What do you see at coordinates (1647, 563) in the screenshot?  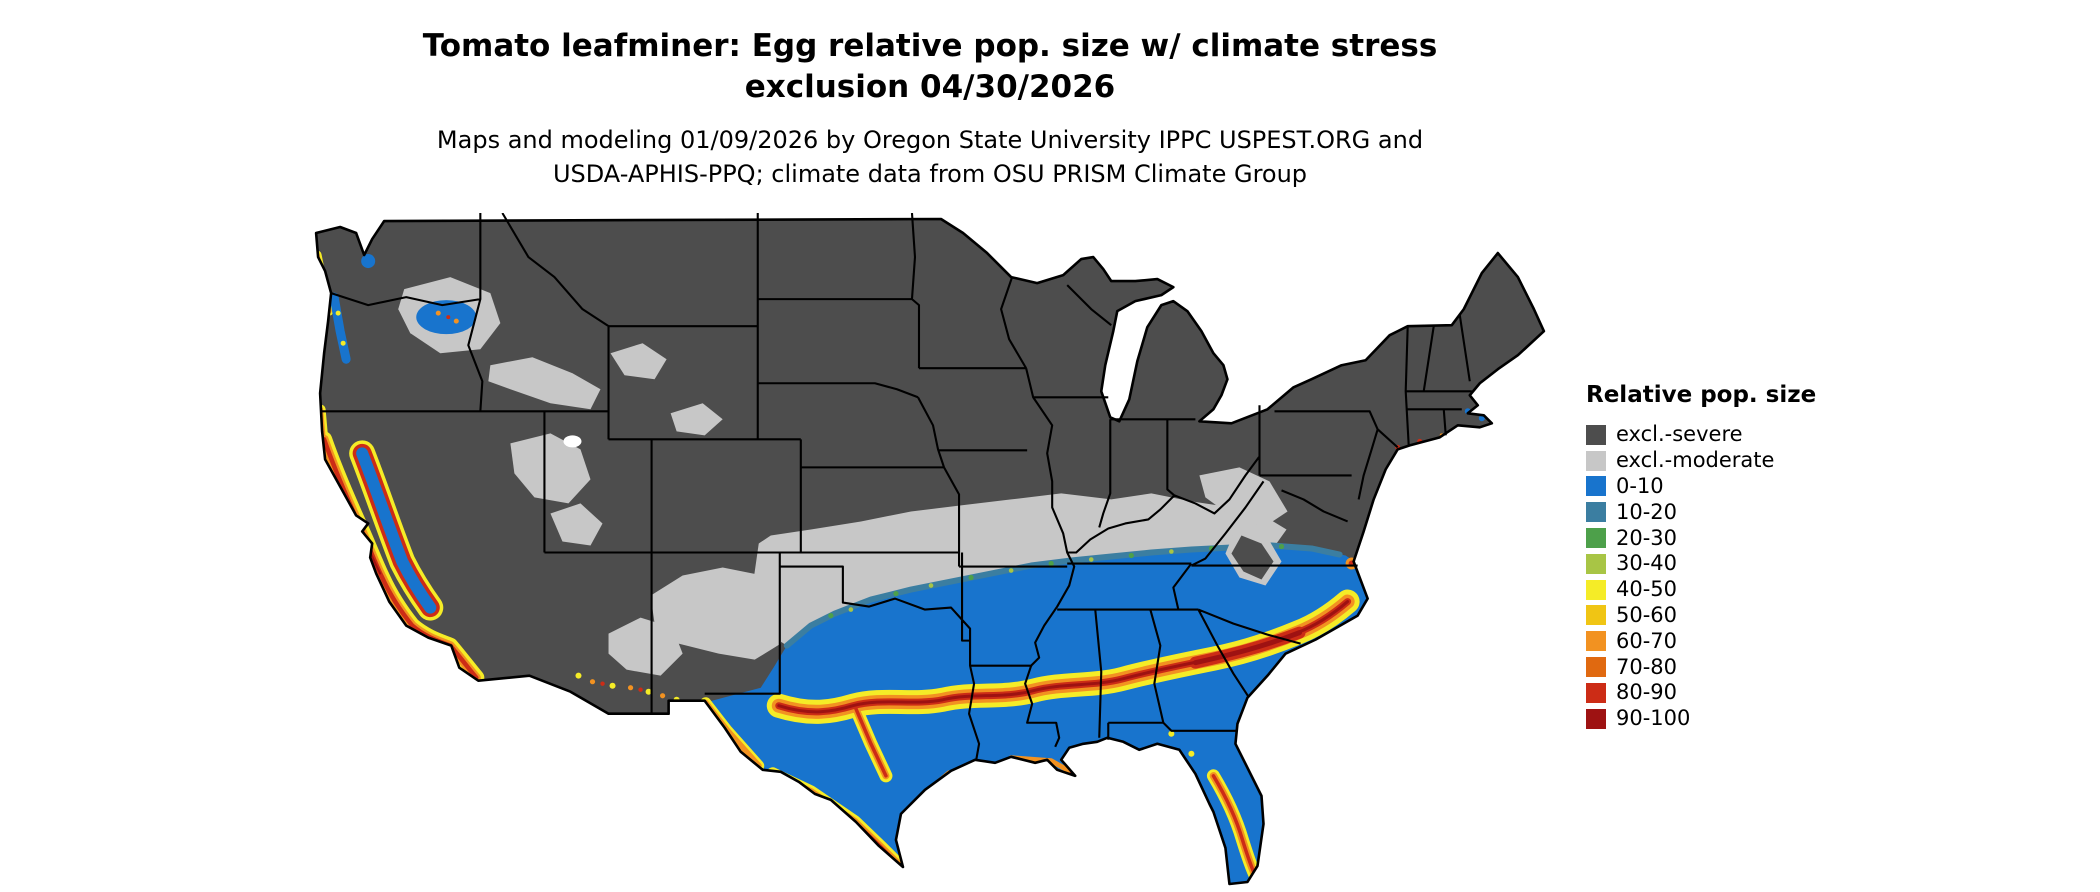 I see `legend-item-label: 30-40` at bounding box center [1647, 563].